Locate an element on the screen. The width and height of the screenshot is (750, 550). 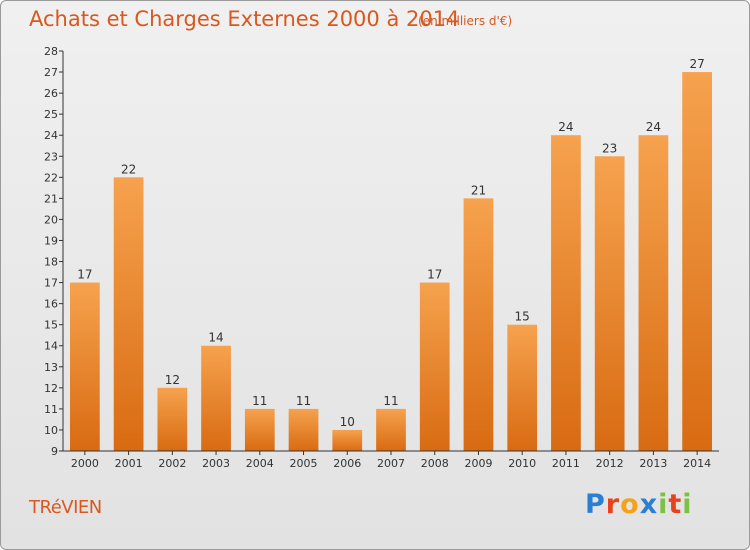
chart-title: Achats et Charges Externes 2000 à 2014 is located at coordinates (244, 19).